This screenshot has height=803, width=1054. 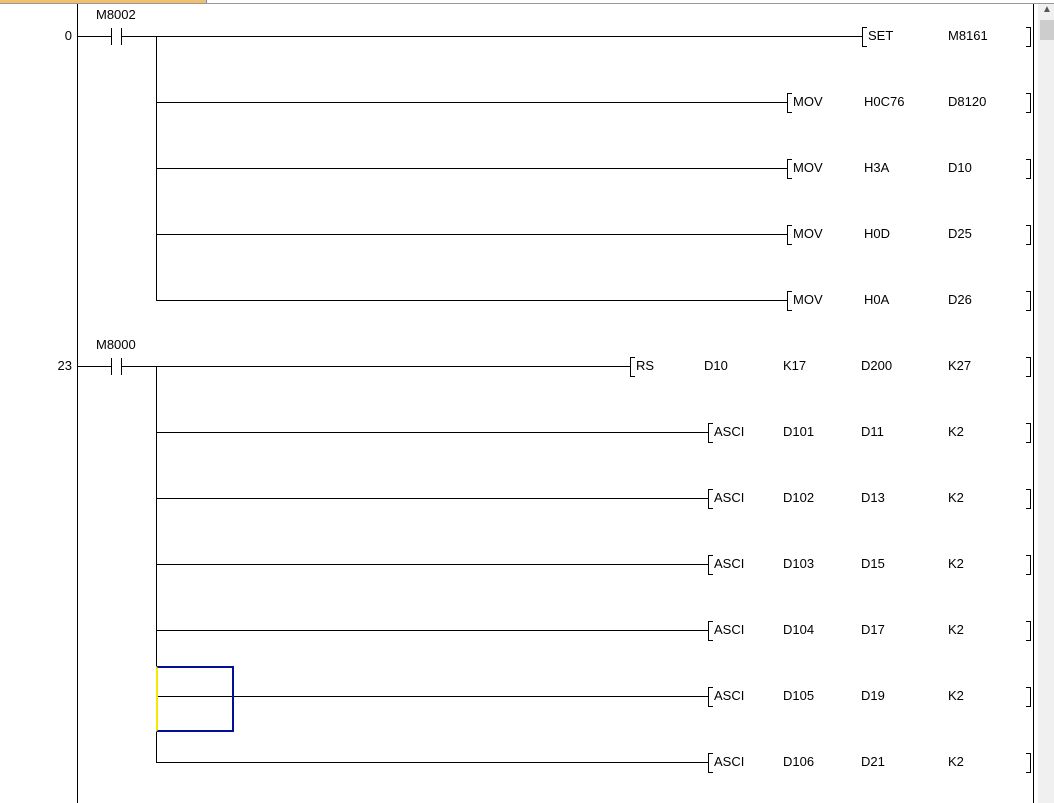 I want to click on operand: H0D, so click(x=877, y=233).